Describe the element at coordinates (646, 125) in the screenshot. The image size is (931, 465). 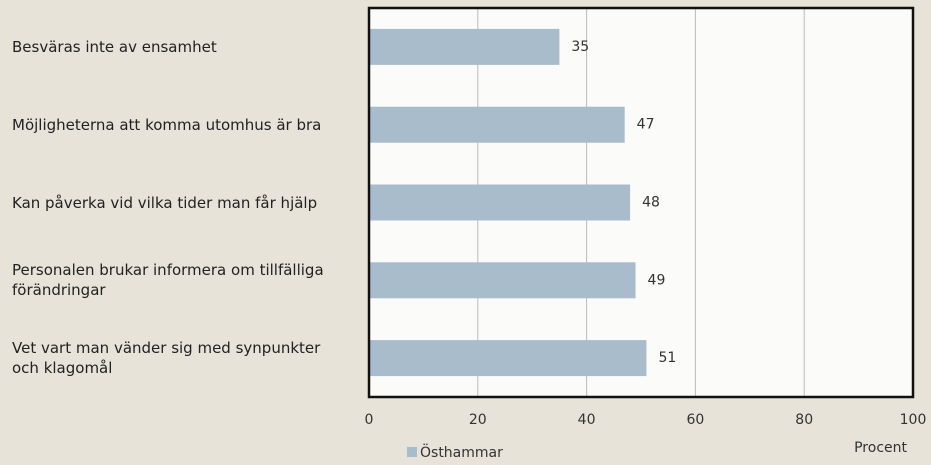
I see `data-label: 47` at that location.